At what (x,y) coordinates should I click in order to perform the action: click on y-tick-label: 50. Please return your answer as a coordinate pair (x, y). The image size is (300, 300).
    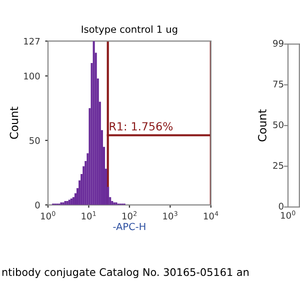
    Looking at the image, I should click on (35, 140).